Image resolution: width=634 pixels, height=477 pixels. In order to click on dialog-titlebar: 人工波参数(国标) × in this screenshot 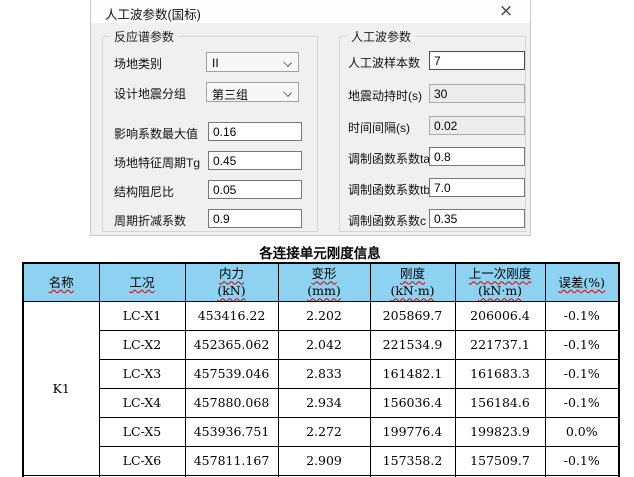, I will do `click(310, 11)`.